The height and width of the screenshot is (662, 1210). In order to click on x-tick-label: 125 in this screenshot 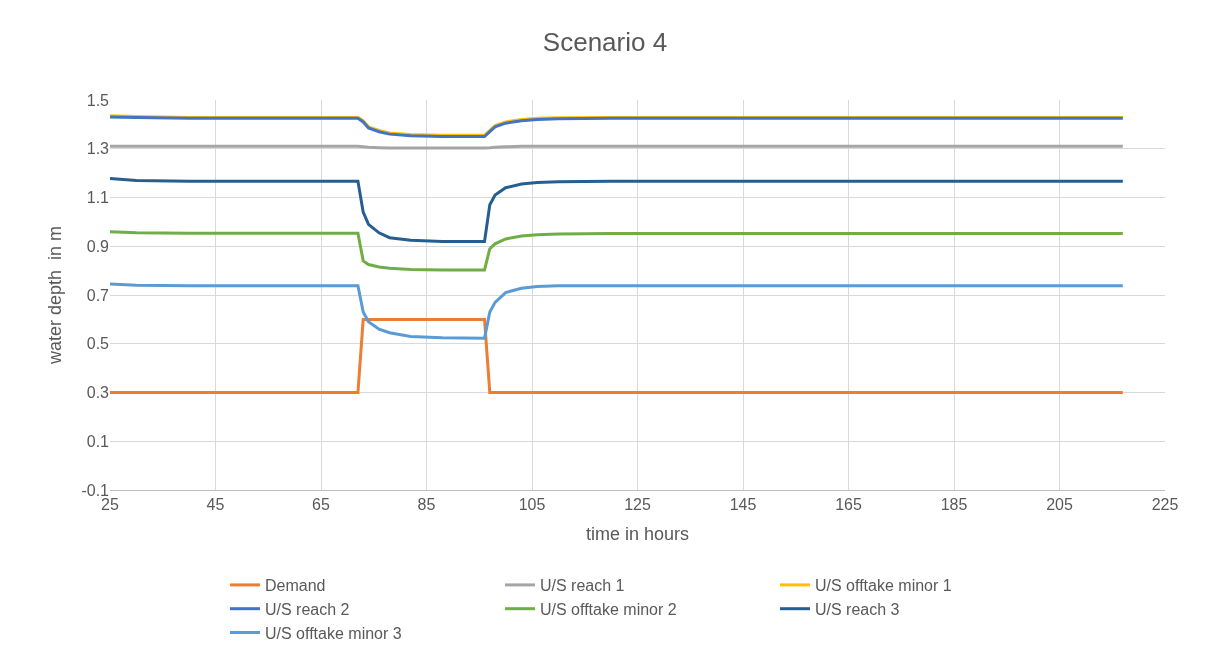, I will do `click(637, 505)`.